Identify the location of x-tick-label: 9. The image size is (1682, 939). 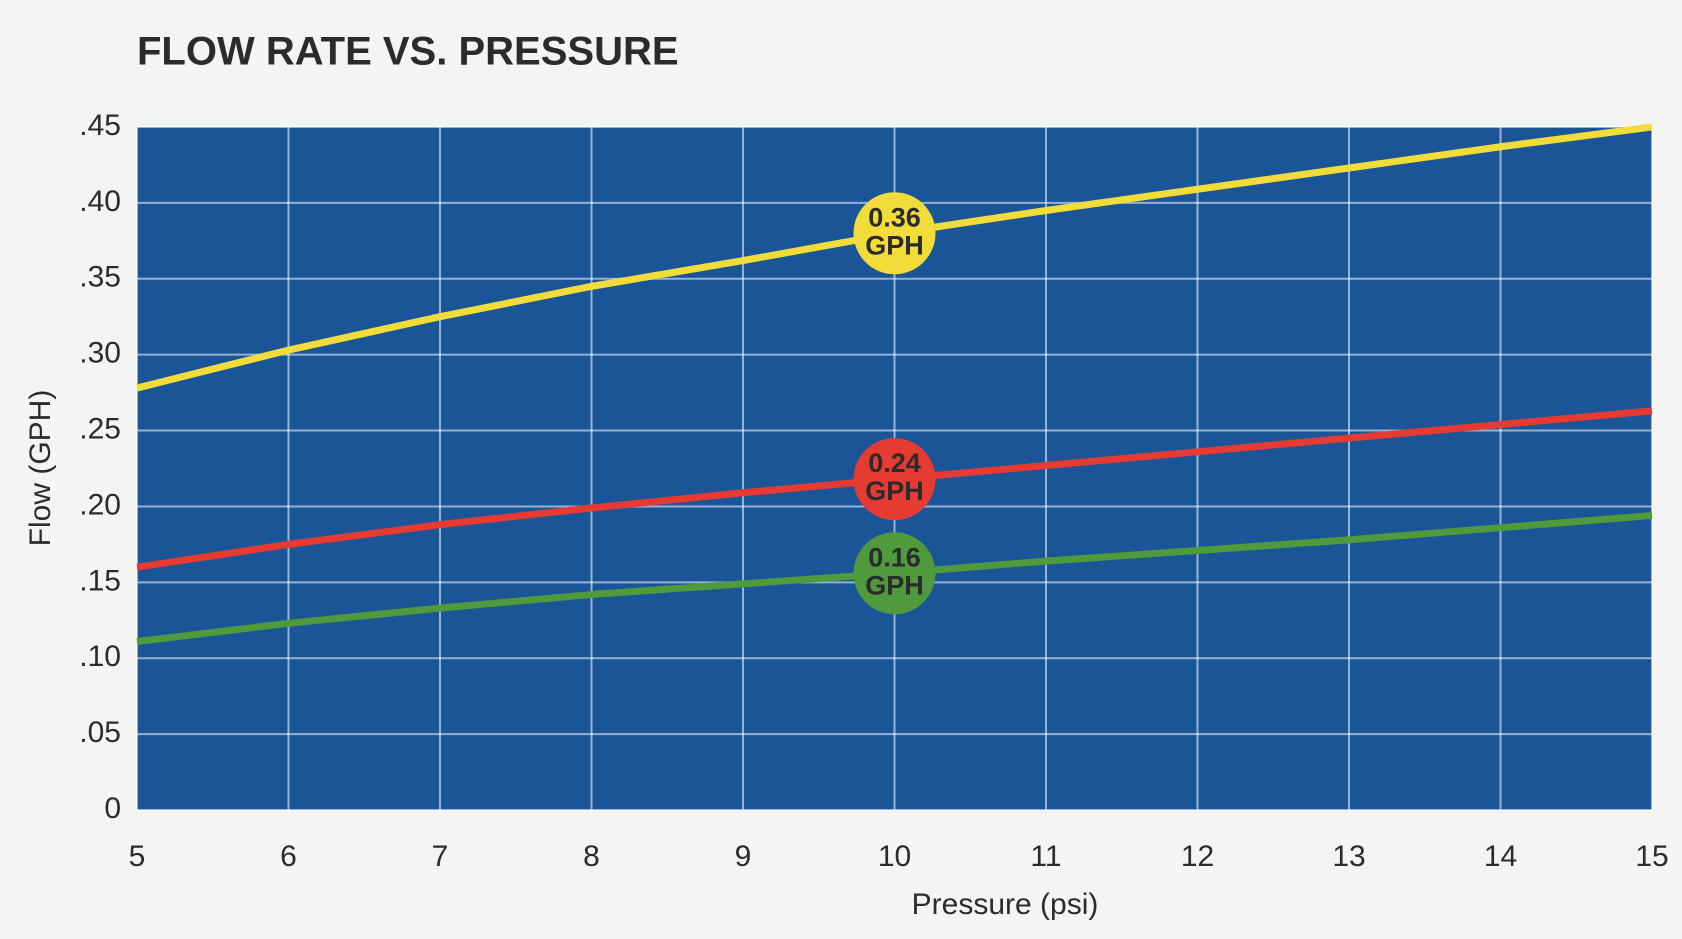
(743, 856).